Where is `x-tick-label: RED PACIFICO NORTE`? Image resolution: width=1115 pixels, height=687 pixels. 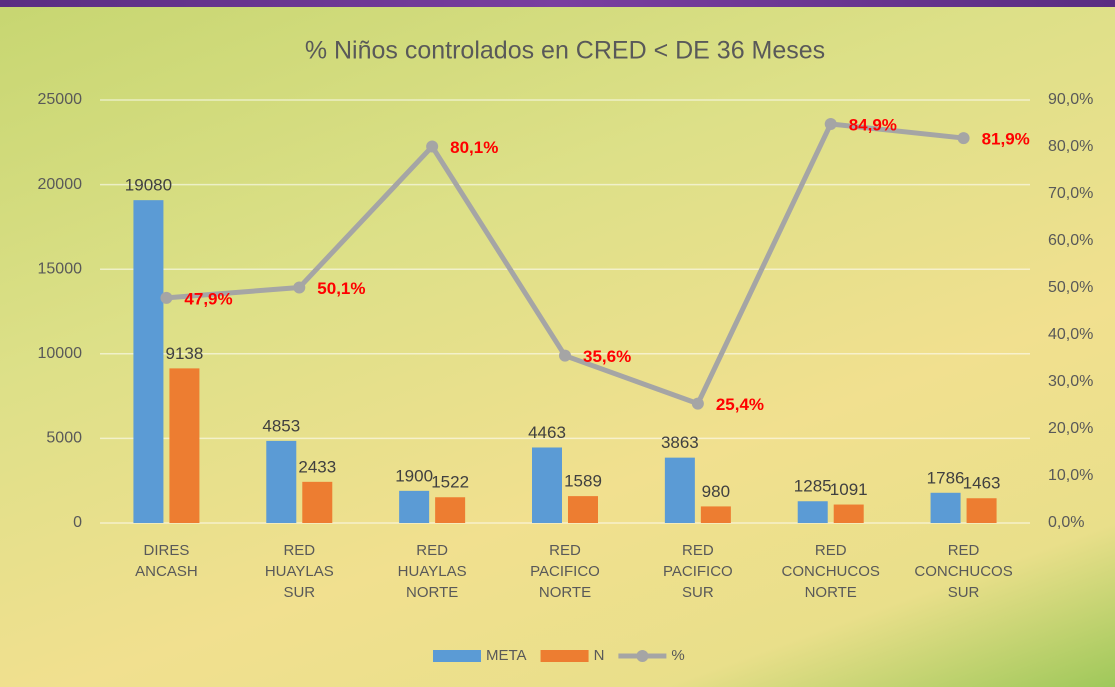 x-tick-label: RED PACIFICO NORTE is located at coordinates (565, 571).